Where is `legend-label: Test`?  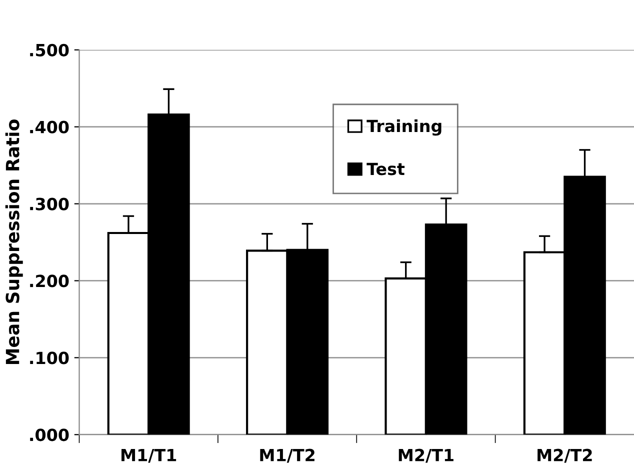
legend-label: Test is located at coordinates (385, 169).